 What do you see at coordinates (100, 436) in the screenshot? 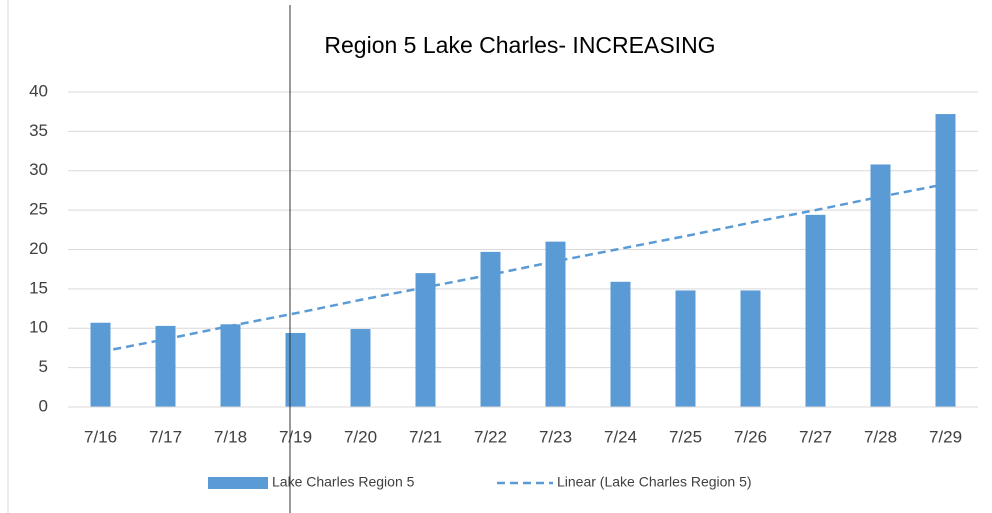
I see `x-tick-label: 7/16` at bounding box center [100, 436].